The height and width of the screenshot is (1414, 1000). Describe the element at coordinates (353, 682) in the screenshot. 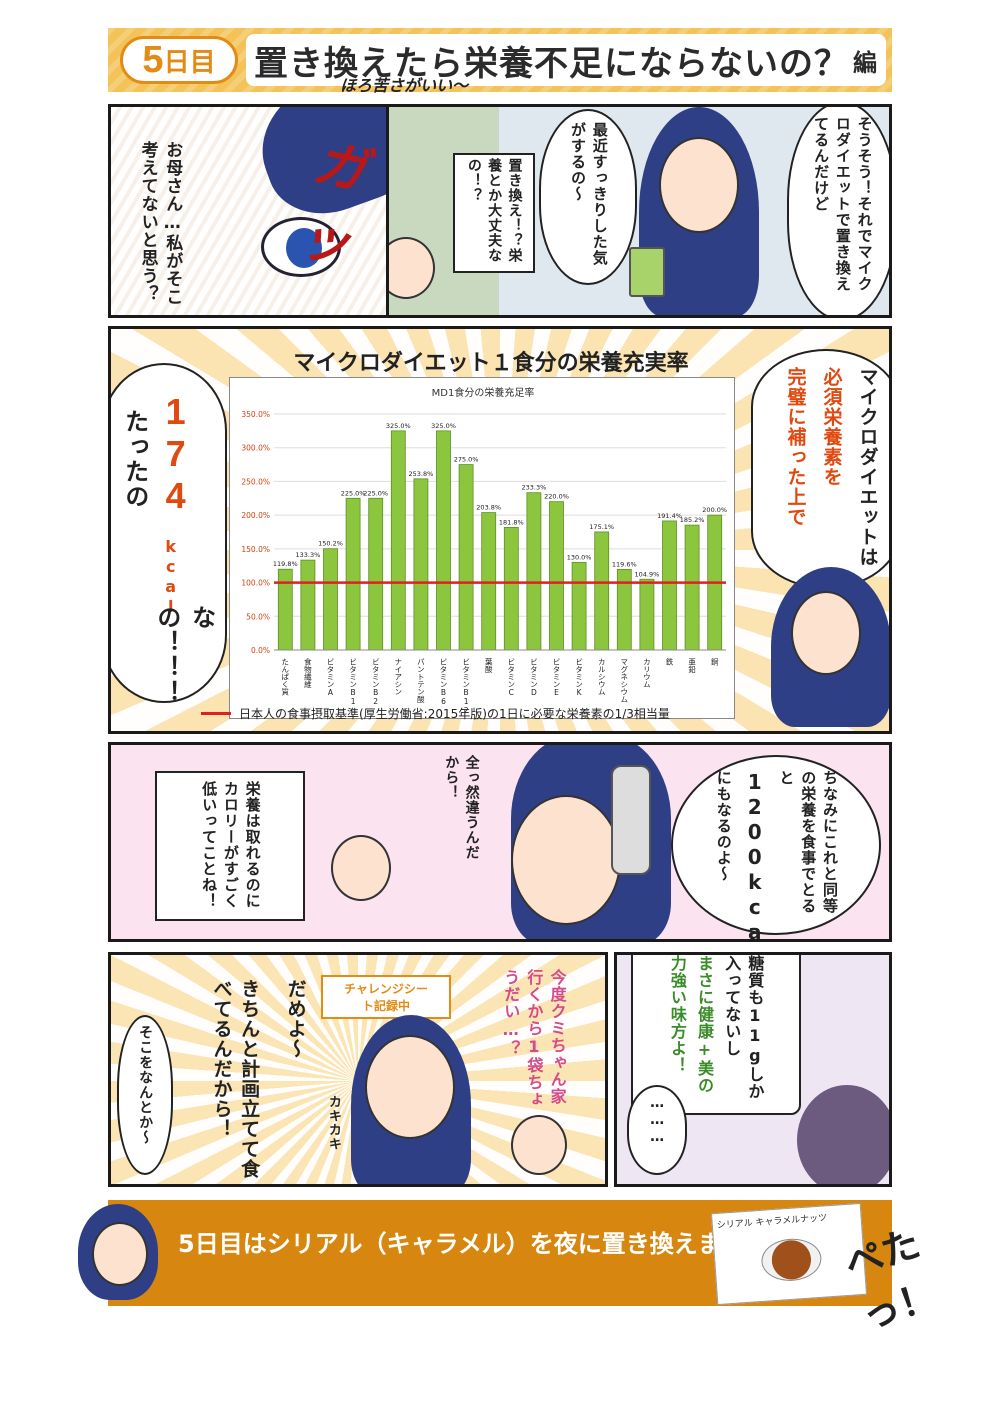

I see `category-label: ビタミンB1` at that location.